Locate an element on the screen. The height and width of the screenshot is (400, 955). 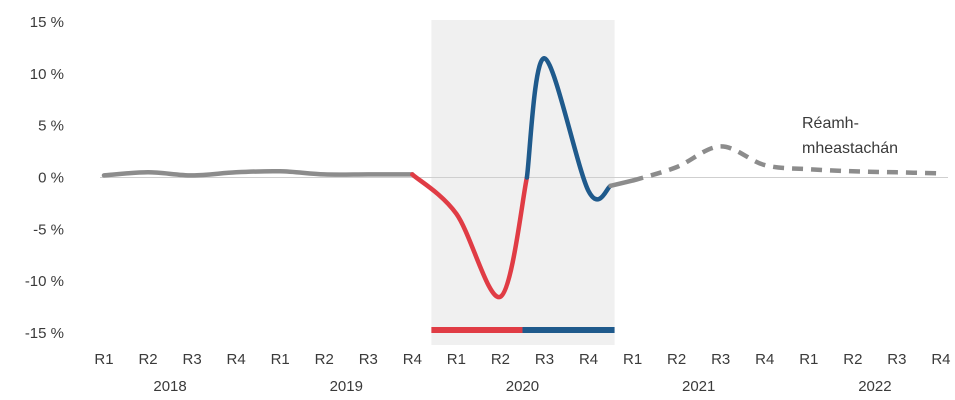
year-label: 2019 is located at coordinates (346, 386).